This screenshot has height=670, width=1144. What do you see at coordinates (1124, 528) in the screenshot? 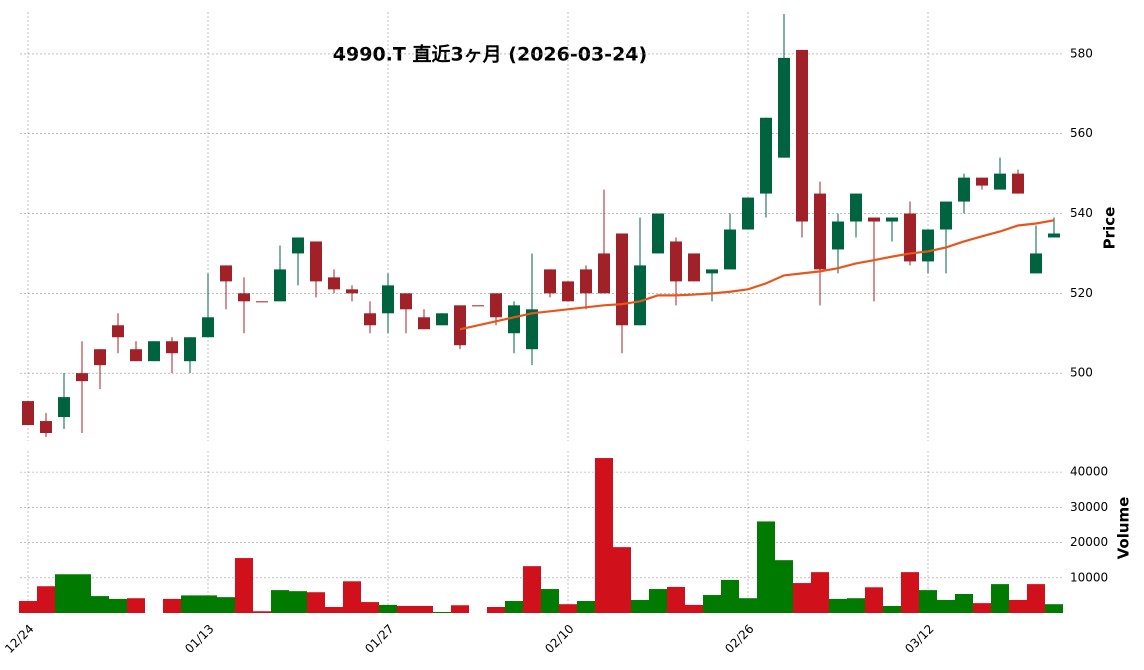
I see `y2-axis-title: Volume` at bounding box center [1124, 528].